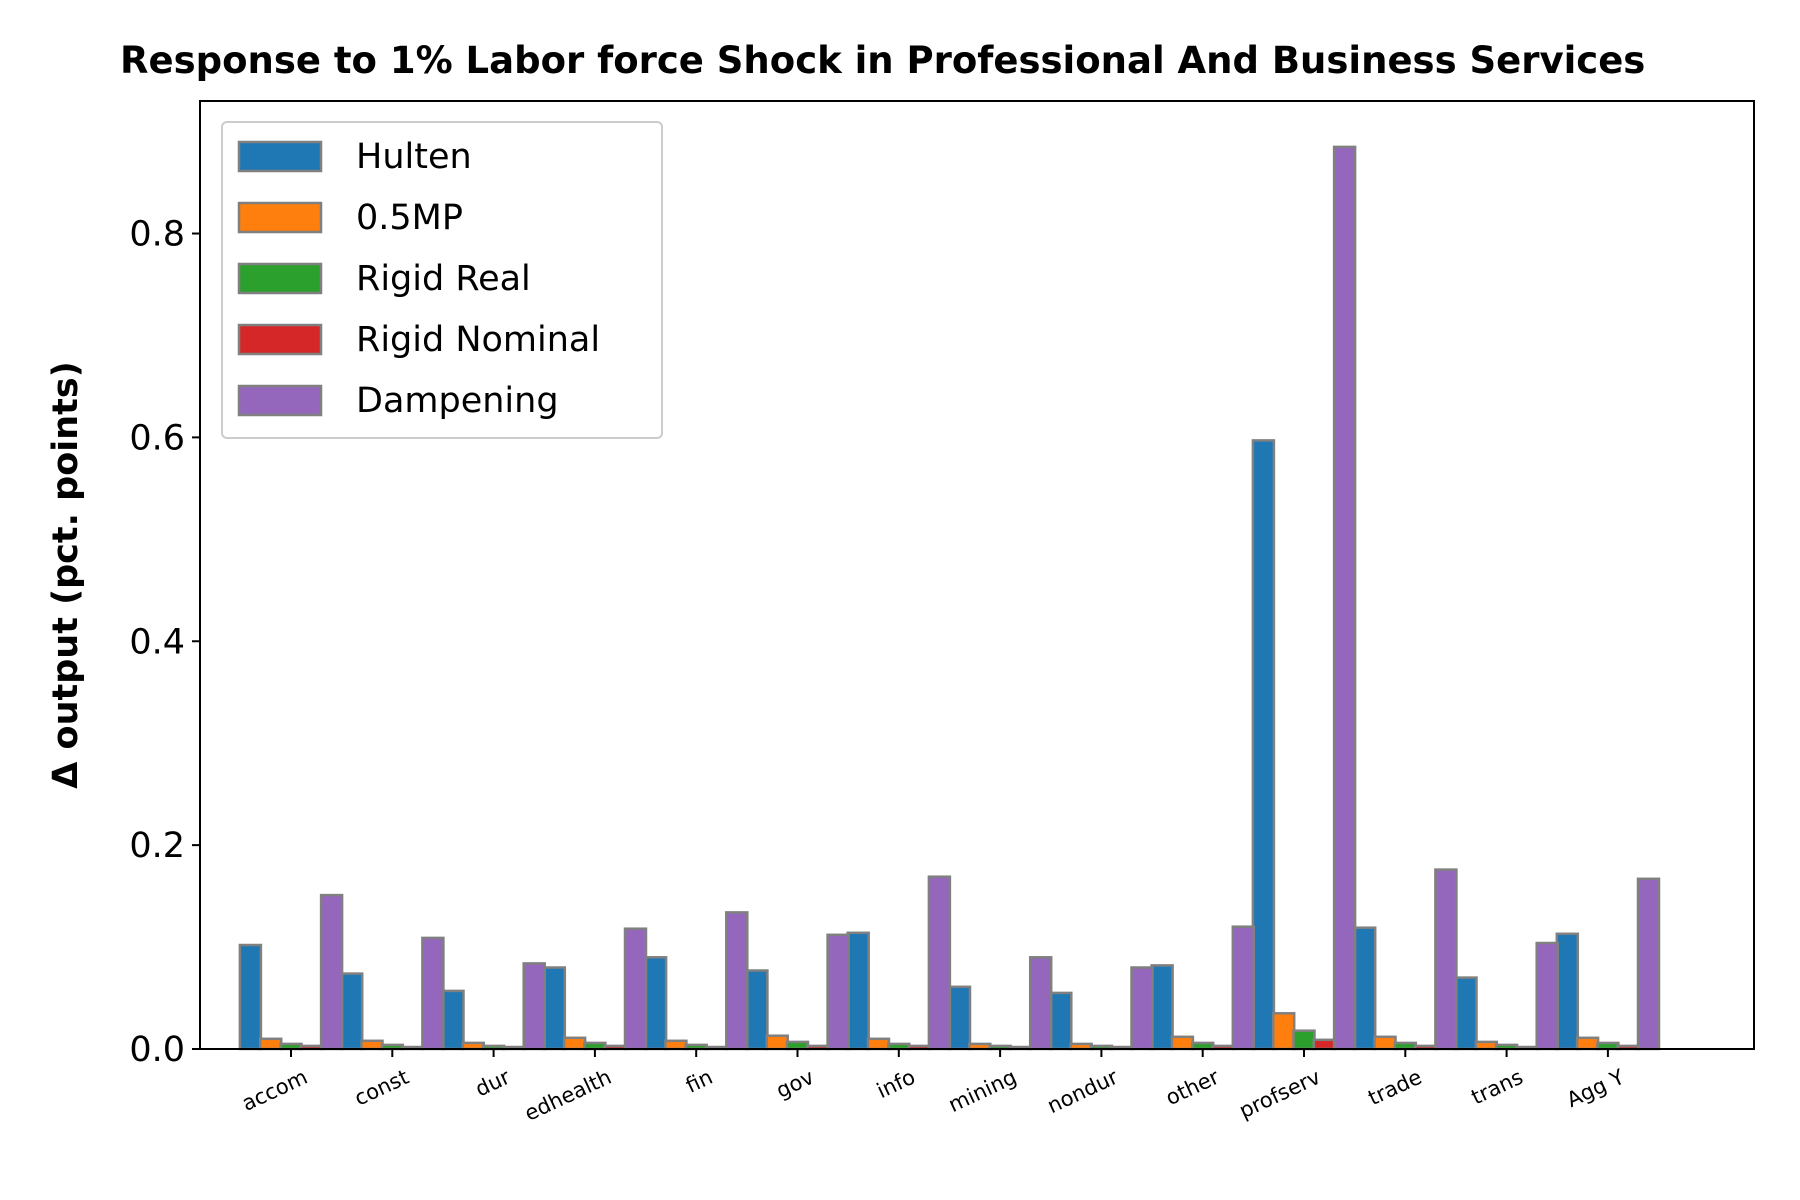 The image size is (1800, 1200). What do you see at coordinates (1243, 988) in the screenshot?
I see `bar-dampening-other` at bounding box center [1243, 988].